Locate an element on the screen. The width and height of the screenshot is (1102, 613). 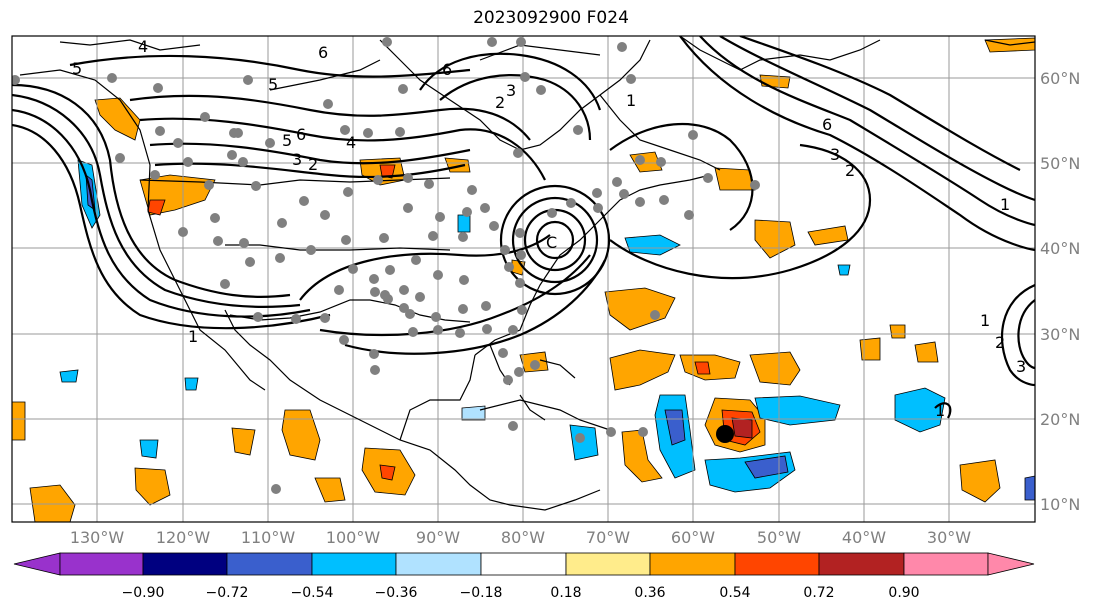
svg-text: −0.18 is located at coordinates (481, 593).